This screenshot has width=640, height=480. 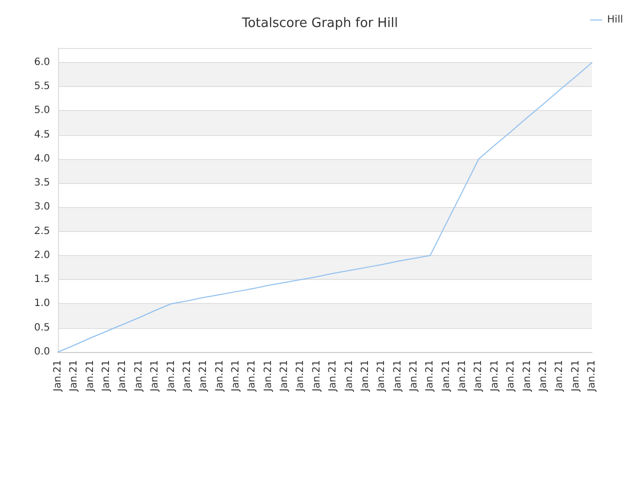 What do you see at coordinates (42, 183) in the screenshot?
I see `y-tick-label: 3.5` at bounding box center [42, 183].